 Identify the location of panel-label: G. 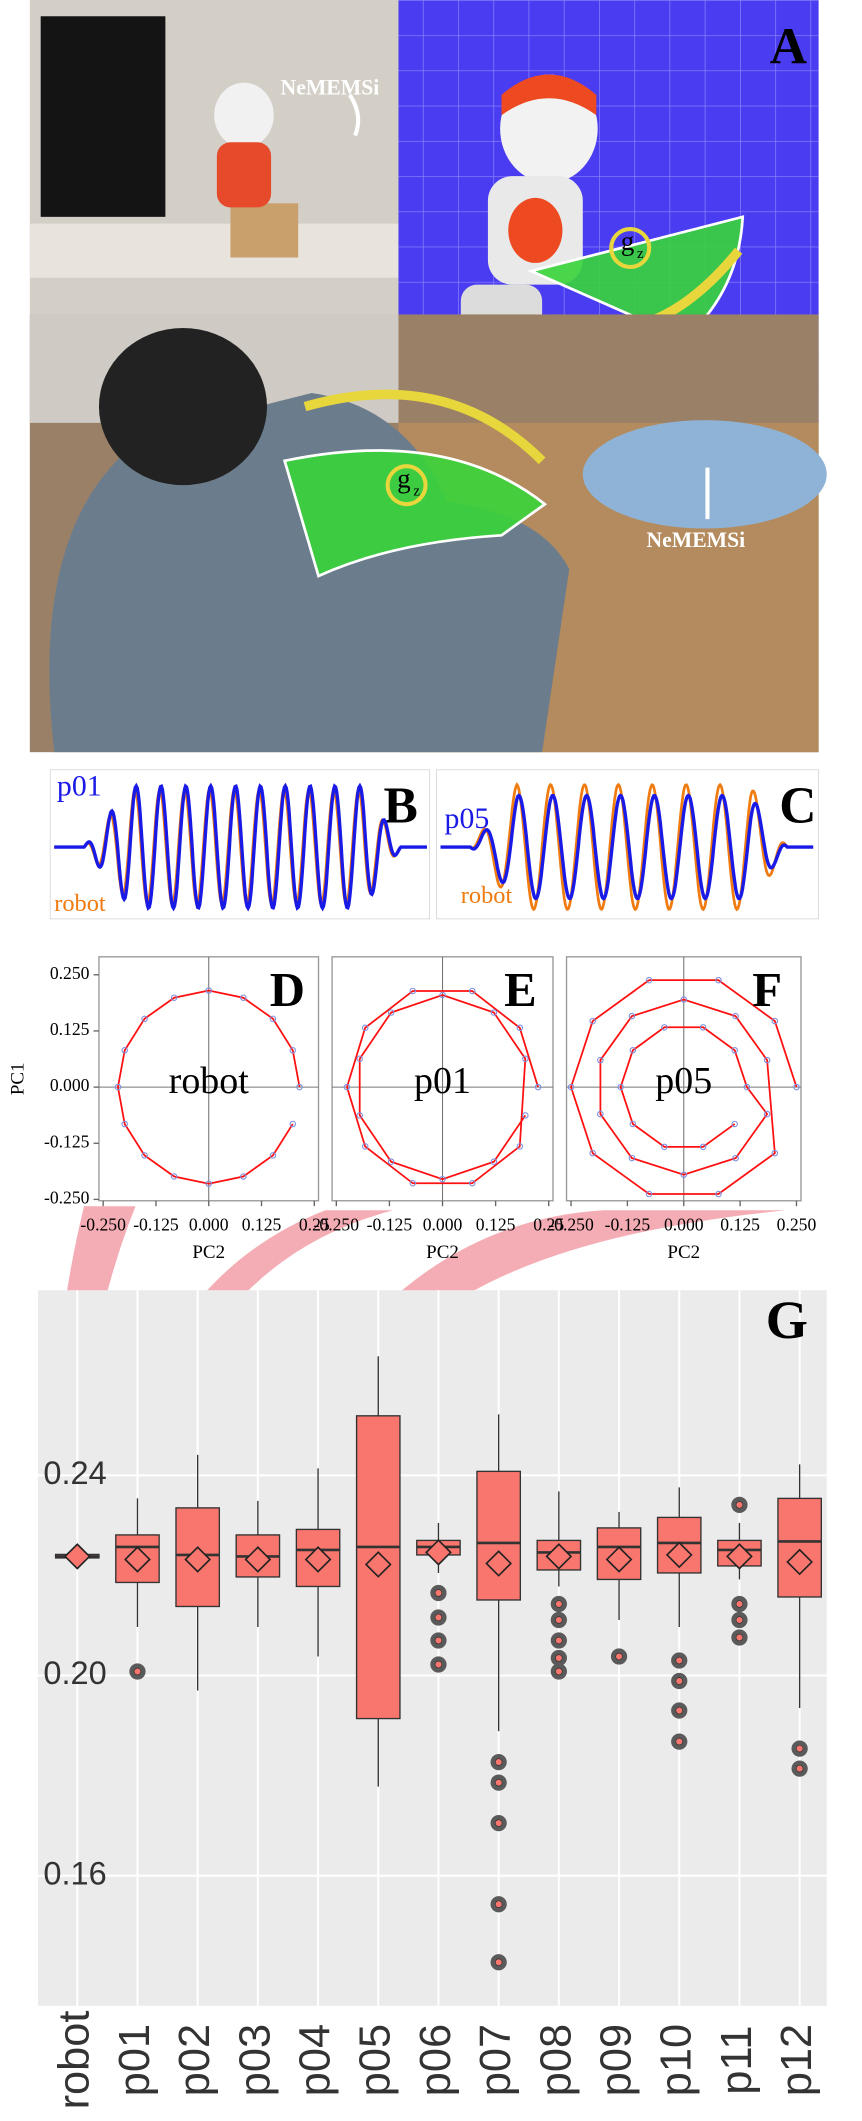
(787, 1320).